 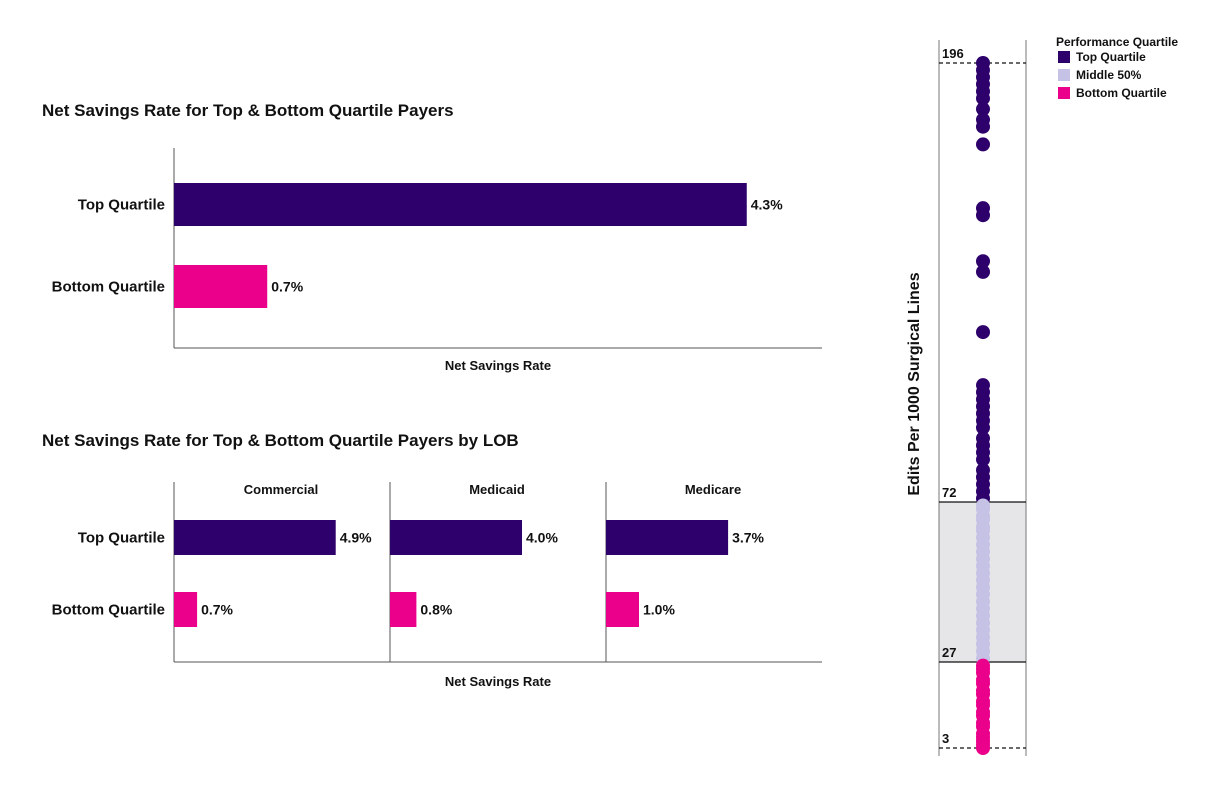 What do you see at coordinates (1117, 42) in the screenshot?
I see `legend-title: Performance Quartile` at bounding box center [1117, 42].